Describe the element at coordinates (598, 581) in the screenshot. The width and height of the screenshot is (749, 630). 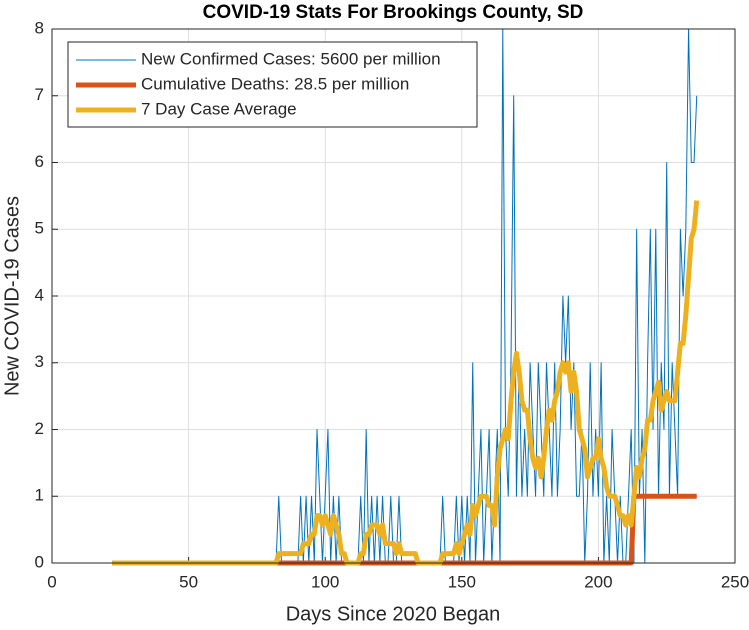
I see `x-tick-label: 200` at that location.